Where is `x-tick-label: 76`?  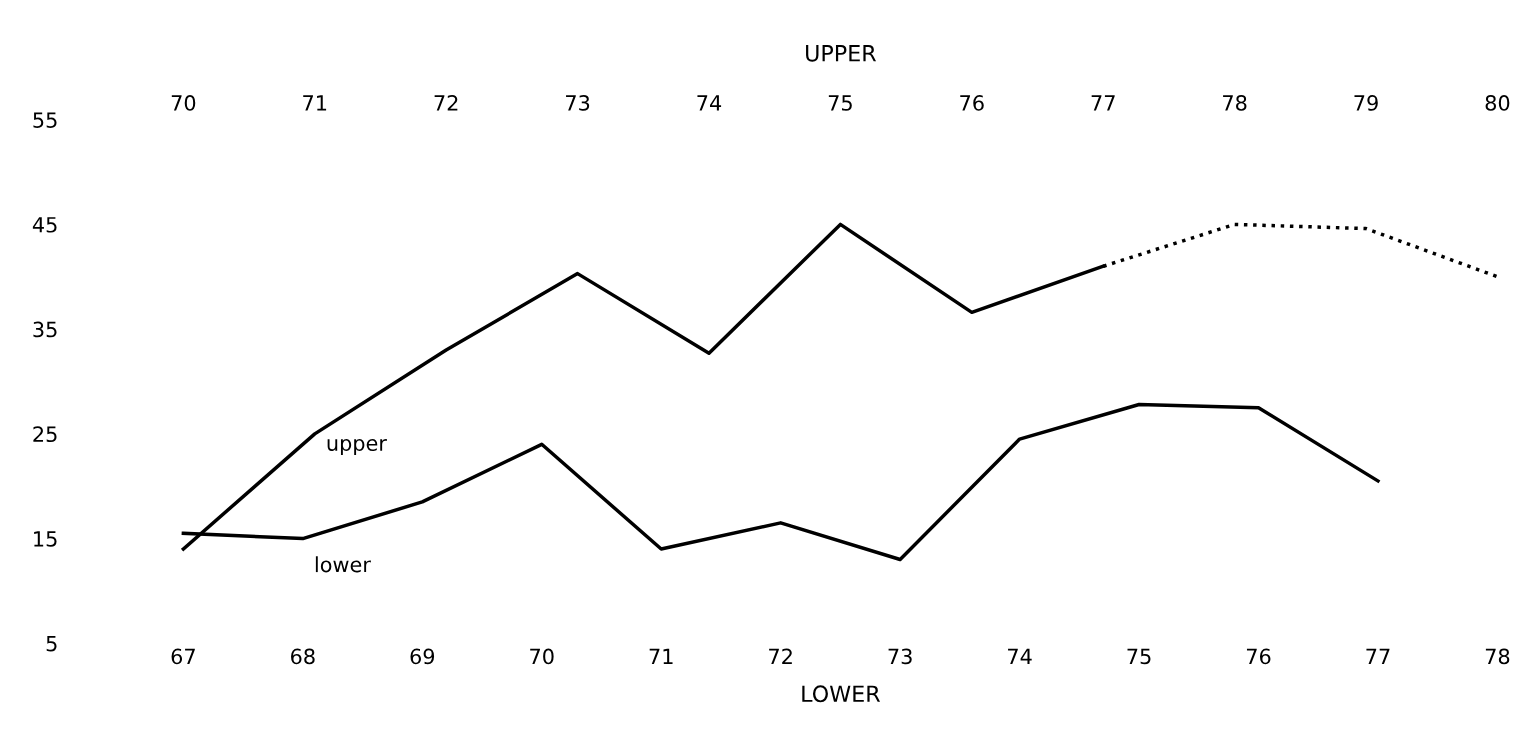 x-tick-label: 76 is located at coordinates (1258, 656).